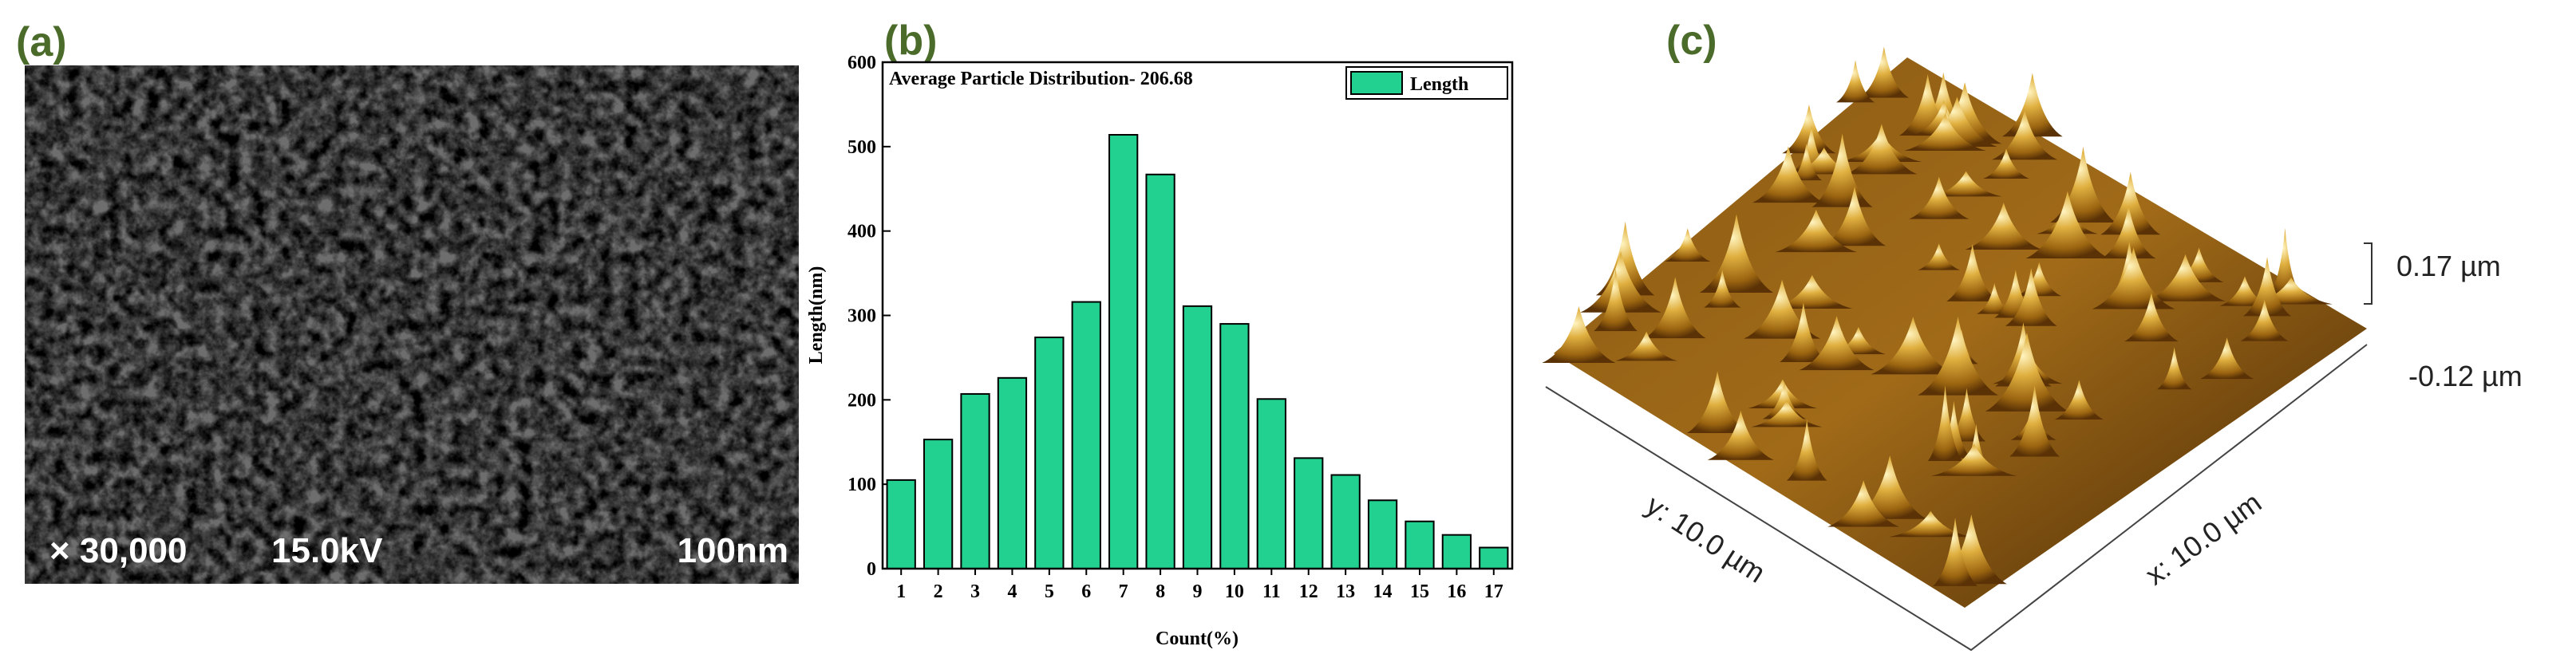 Image resolution: width=2576 pixels, height=654 pixels. I want to click on y-tick-label: 400, so click(861, 232).